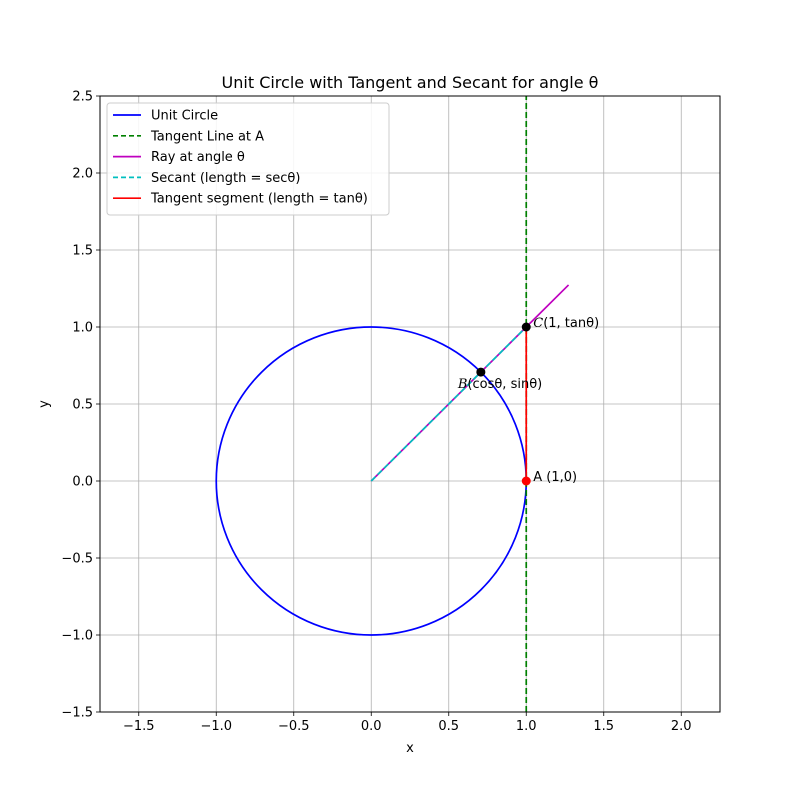  I want to click on y-tick-label: −1.0, so click(77, 636).